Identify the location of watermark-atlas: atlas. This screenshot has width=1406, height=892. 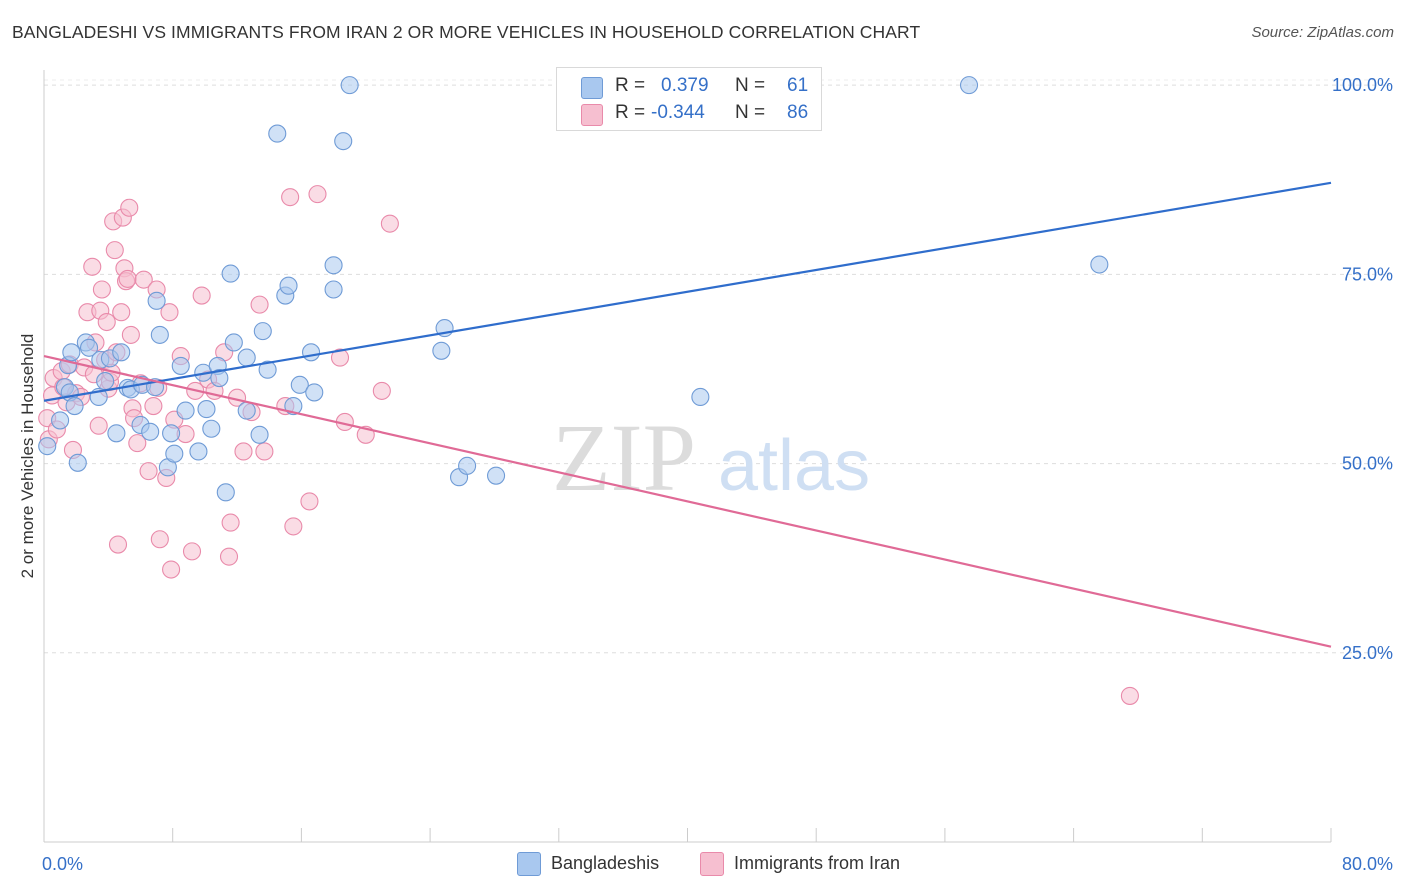
(794, 466).